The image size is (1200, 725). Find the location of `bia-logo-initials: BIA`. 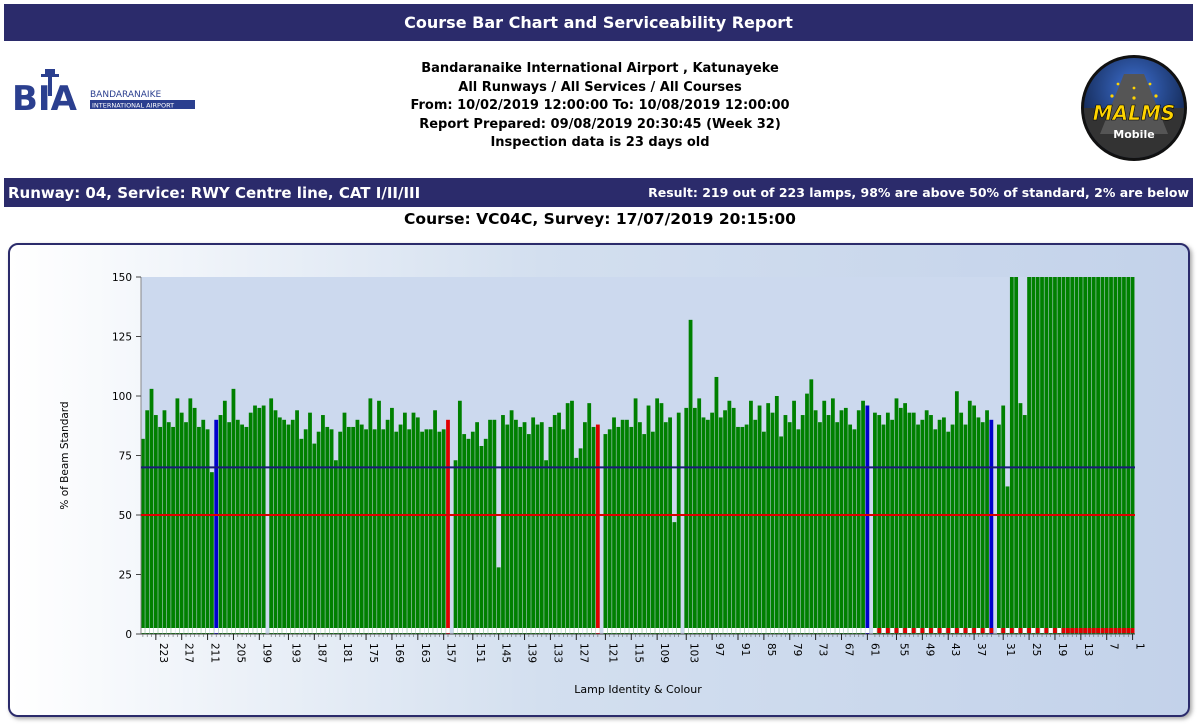

bia-logo-initials: BIA is located at coordinates (45, 95).